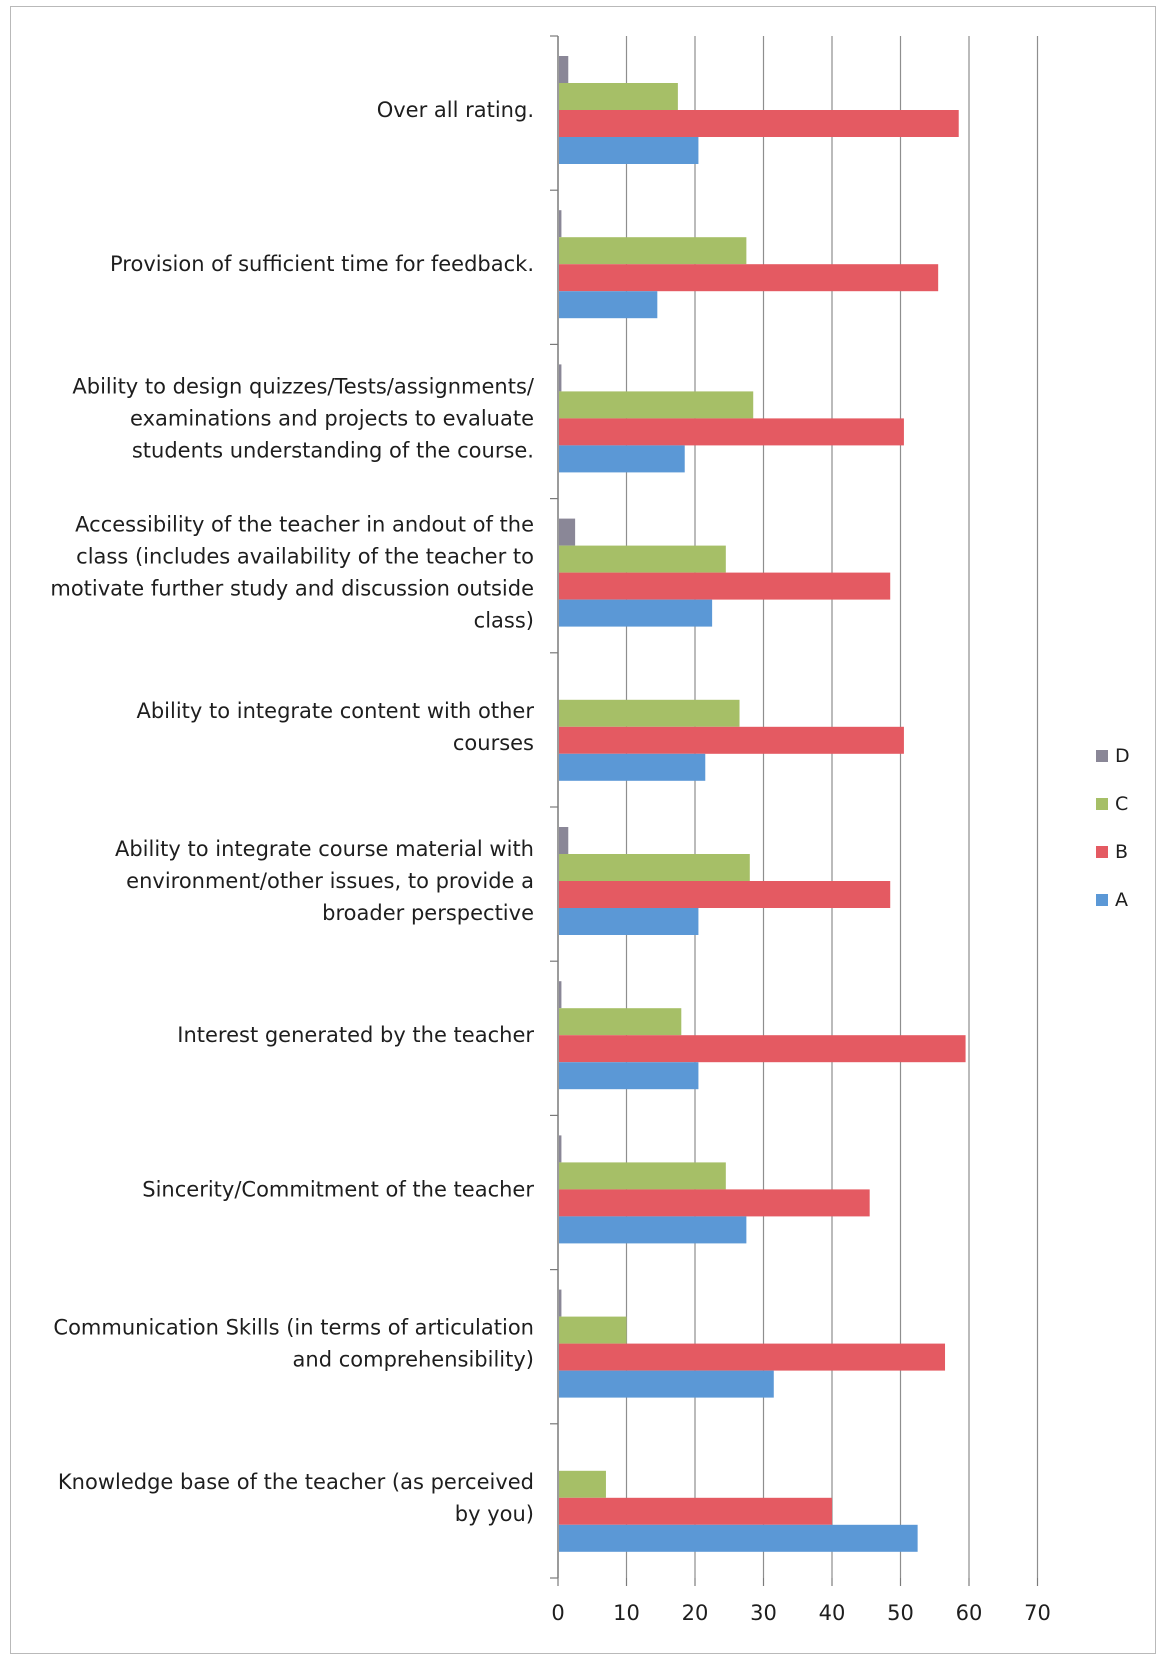  I want to click on x-tick-label: 70, so click(1037, 1613).